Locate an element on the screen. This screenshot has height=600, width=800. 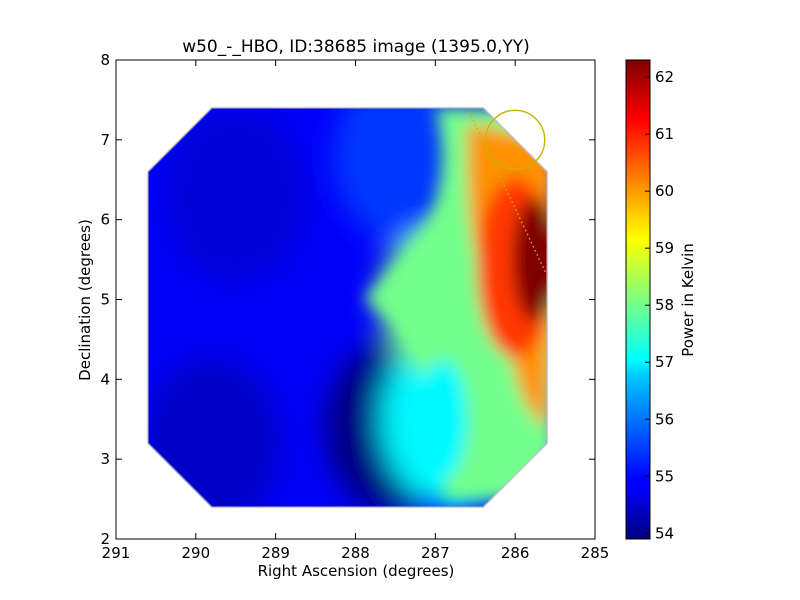
x-tick-label: 288 is located at coordinates (355, 553).